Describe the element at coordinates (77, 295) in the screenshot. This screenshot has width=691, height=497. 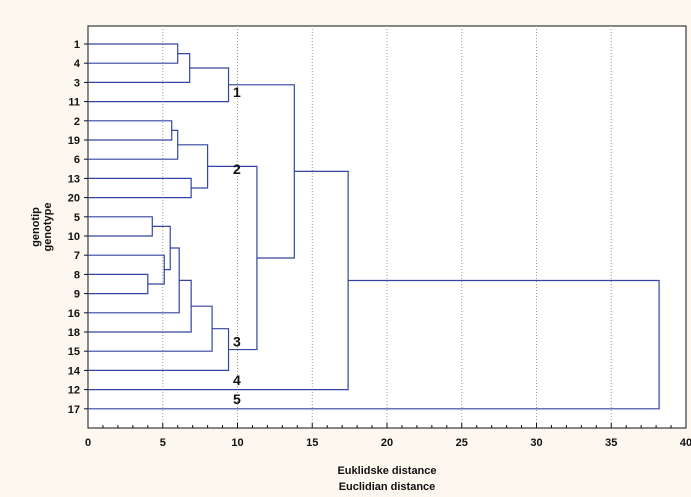
I see `leaf-label: 9` at that location.